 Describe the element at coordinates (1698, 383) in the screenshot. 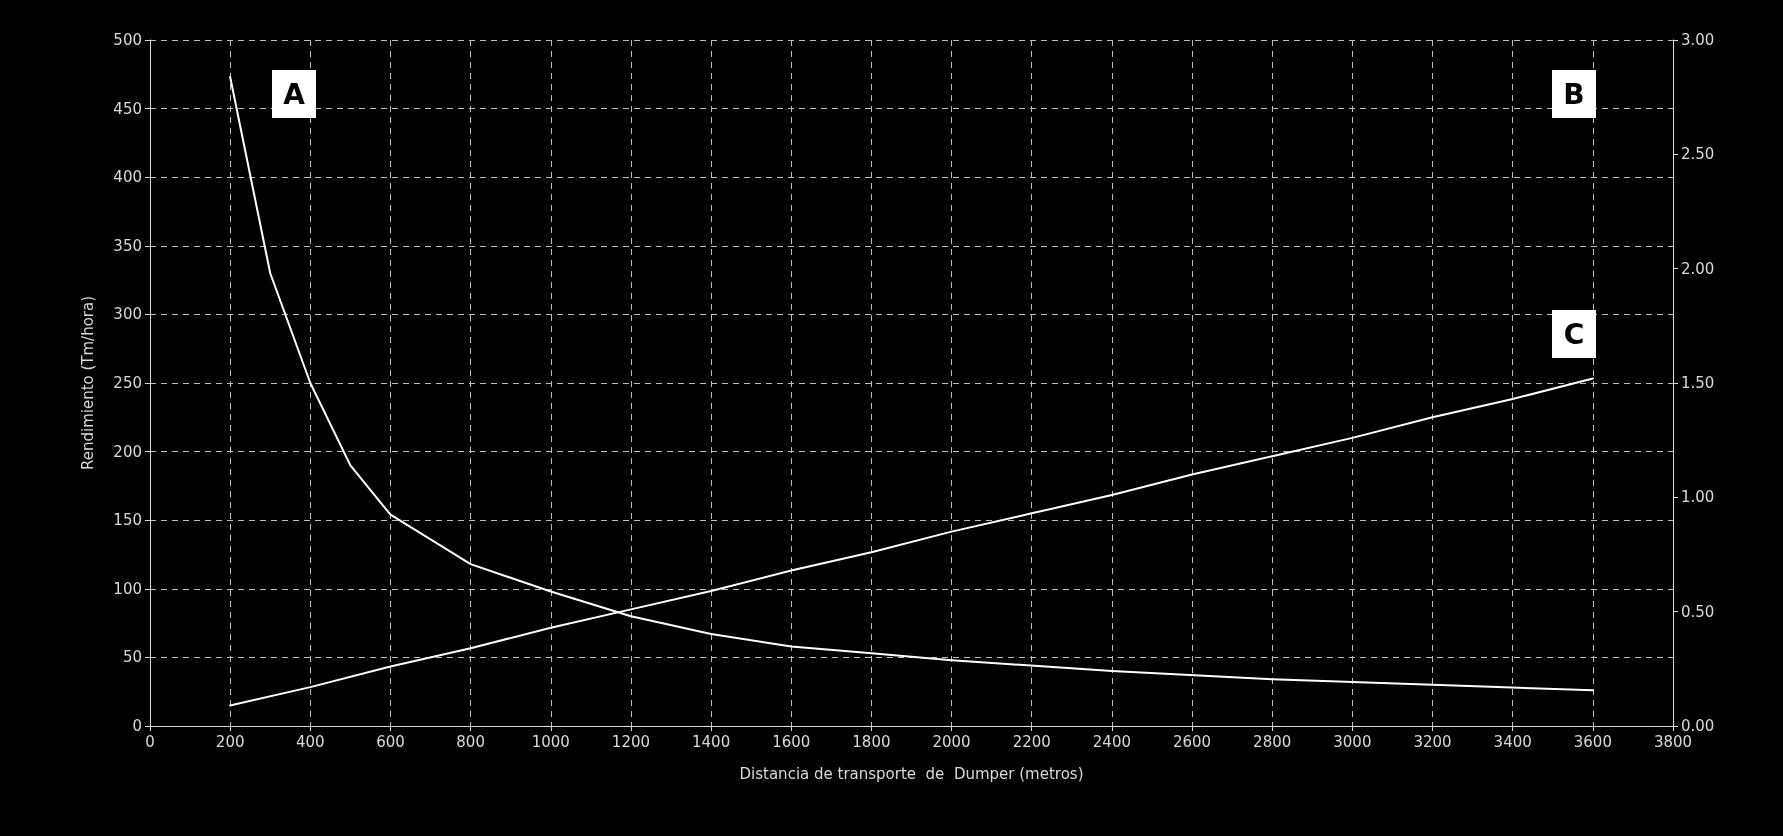

I see `y2-tick-label: 1.50` at that location.